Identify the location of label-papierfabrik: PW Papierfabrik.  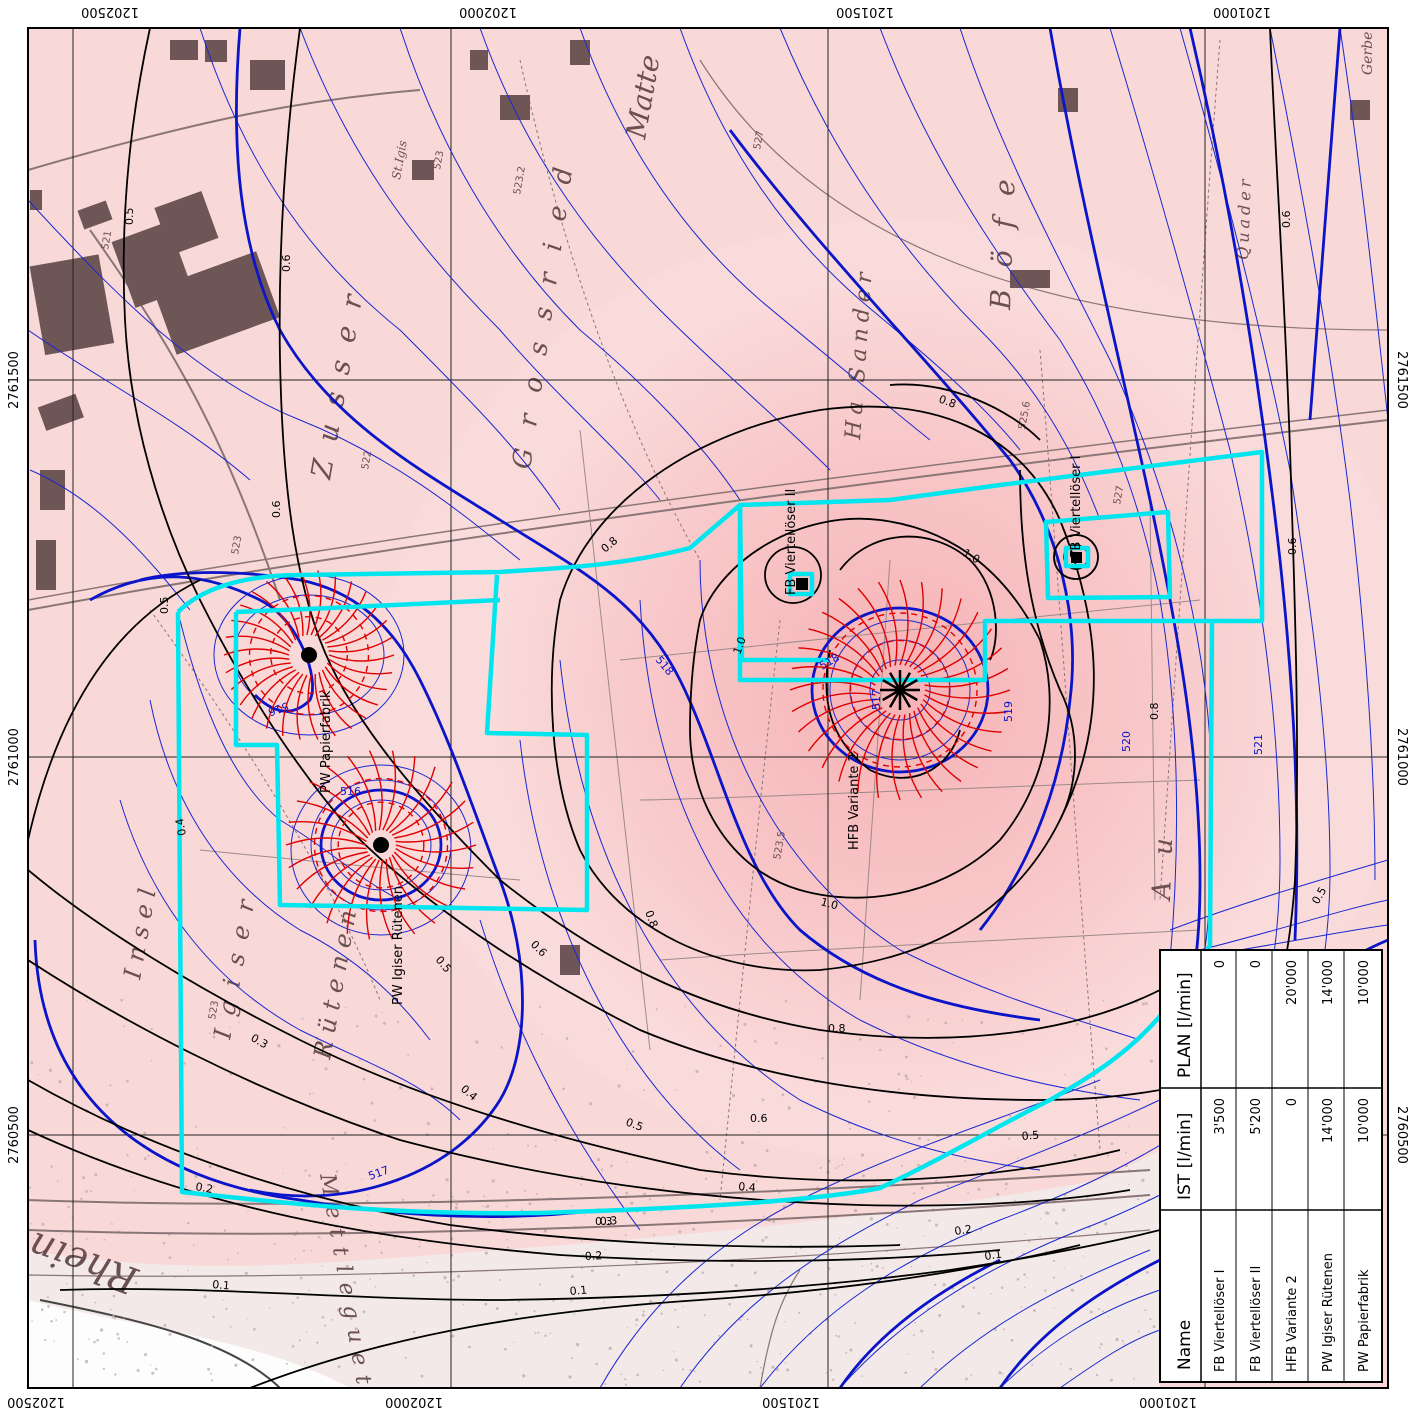
(326, 741).